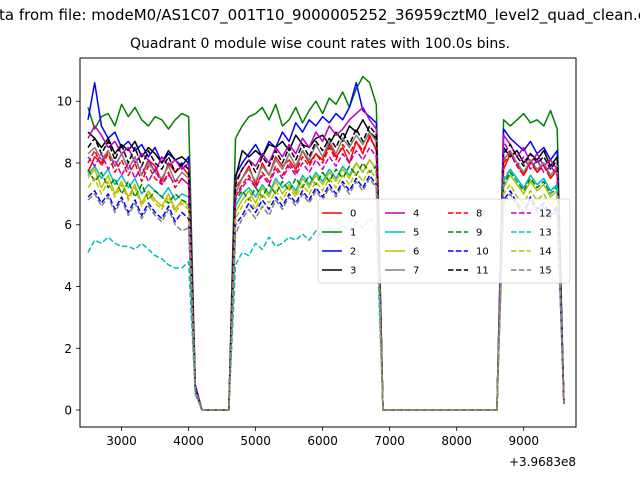 Image resolution: width=640 pixels, height=480 pixels. What do you see at coordinates (353, 214) in the screenshot?
I see `legend-label-0: 0` at bounding box center [353, 214].